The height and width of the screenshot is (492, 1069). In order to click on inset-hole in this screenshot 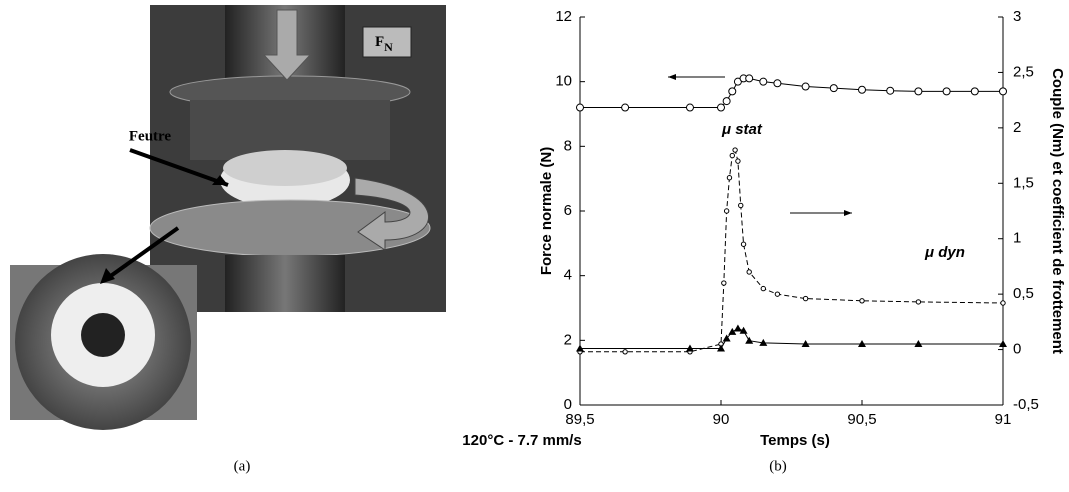, I will do `click(103, 335)`.